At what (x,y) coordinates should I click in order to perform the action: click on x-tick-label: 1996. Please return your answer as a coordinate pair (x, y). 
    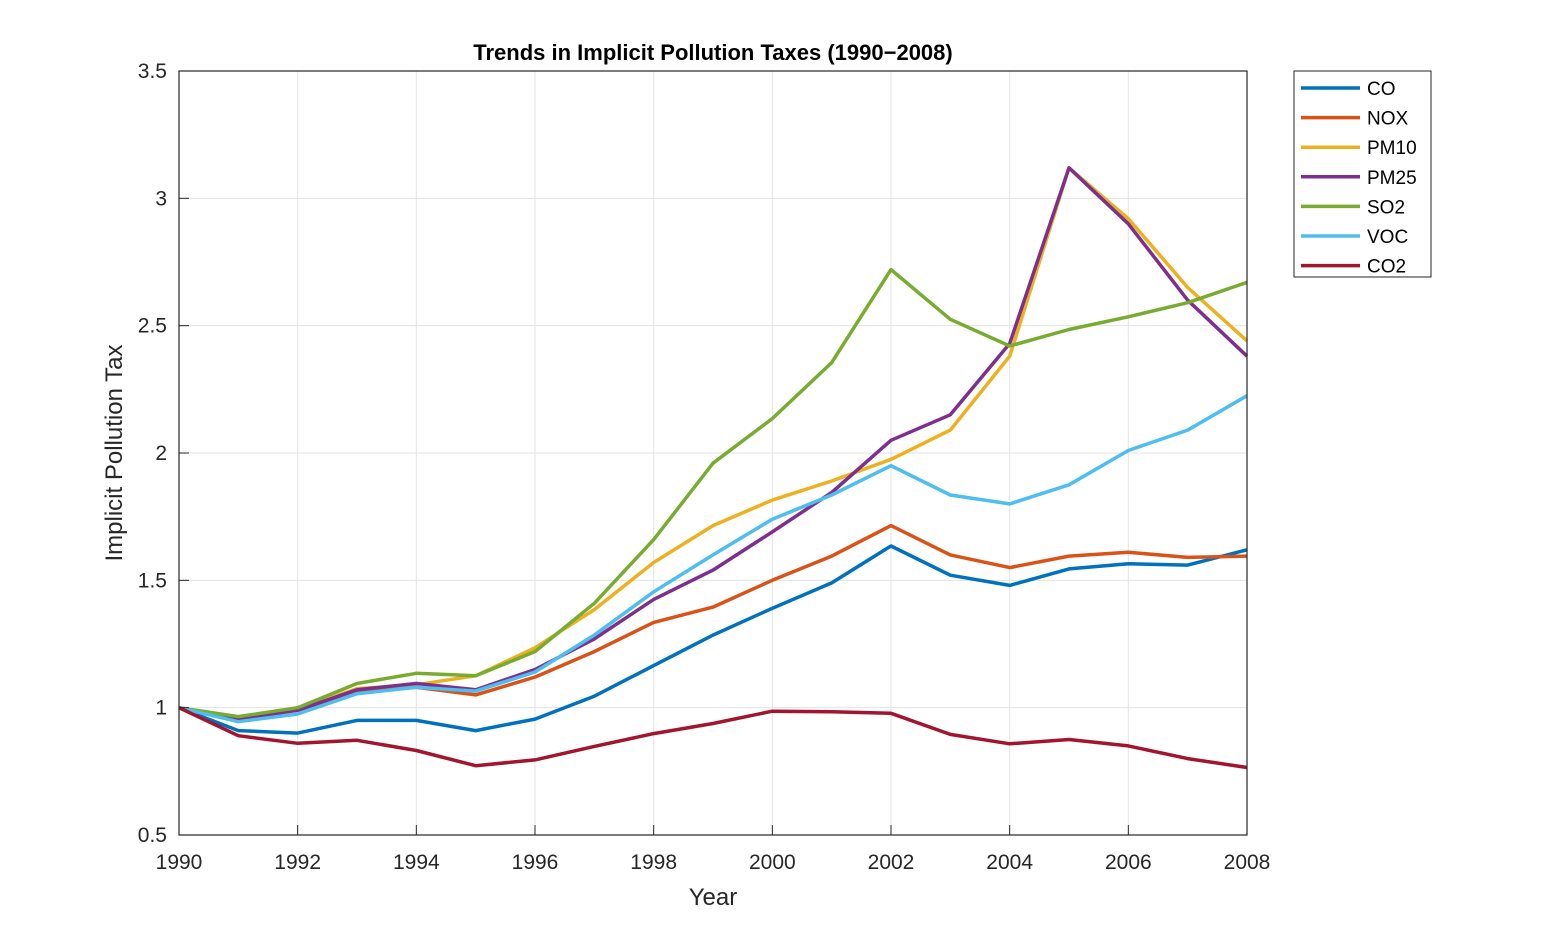
    Looking at the image, I should click on (535, 862).